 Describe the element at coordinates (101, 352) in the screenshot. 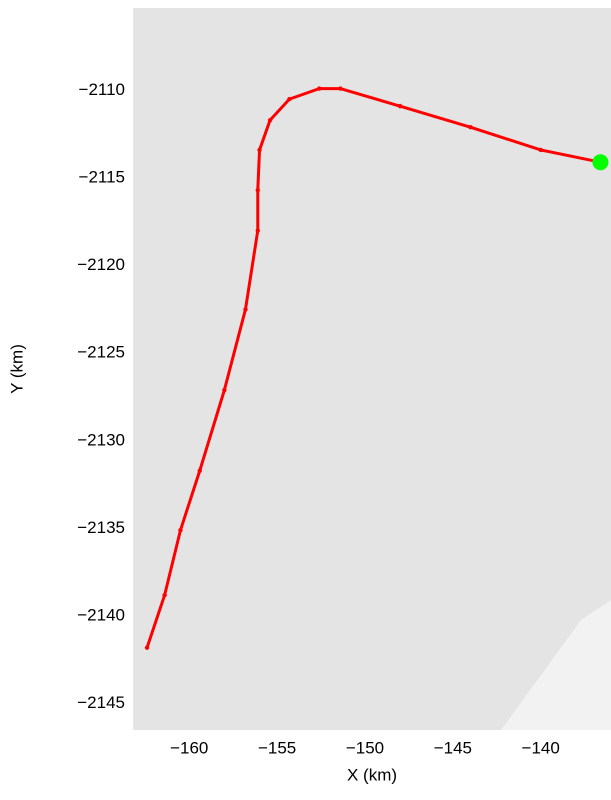

I see `y-tick-label: −2125` at that location.